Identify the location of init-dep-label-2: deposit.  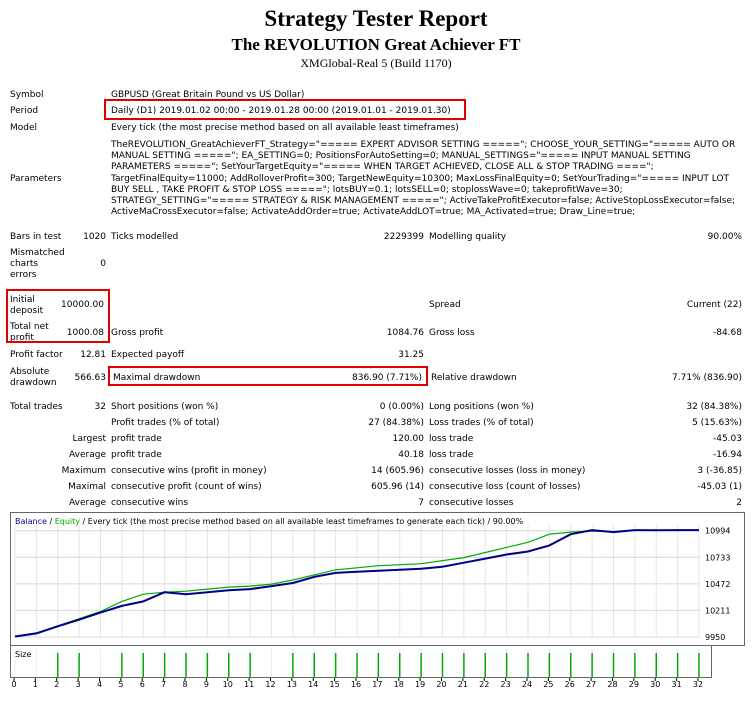
(27, 311).